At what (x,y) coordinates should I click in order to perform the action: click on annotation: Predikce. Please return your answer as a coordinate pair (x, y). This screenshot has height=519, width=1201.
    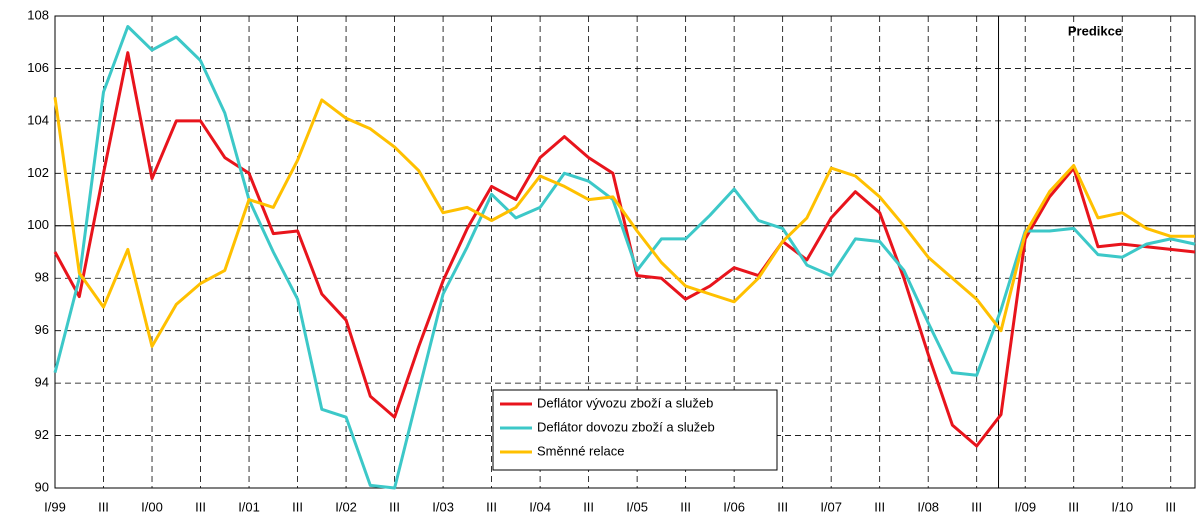
    Looking at the image, I should click on (1095, 30).